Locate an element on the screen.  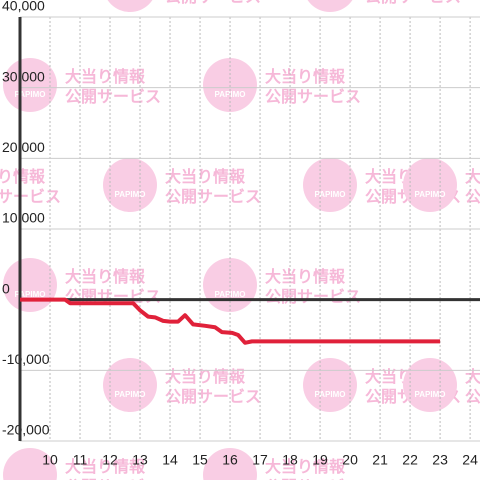
x-tick-label: 13 is located at coordinates (140, 460).